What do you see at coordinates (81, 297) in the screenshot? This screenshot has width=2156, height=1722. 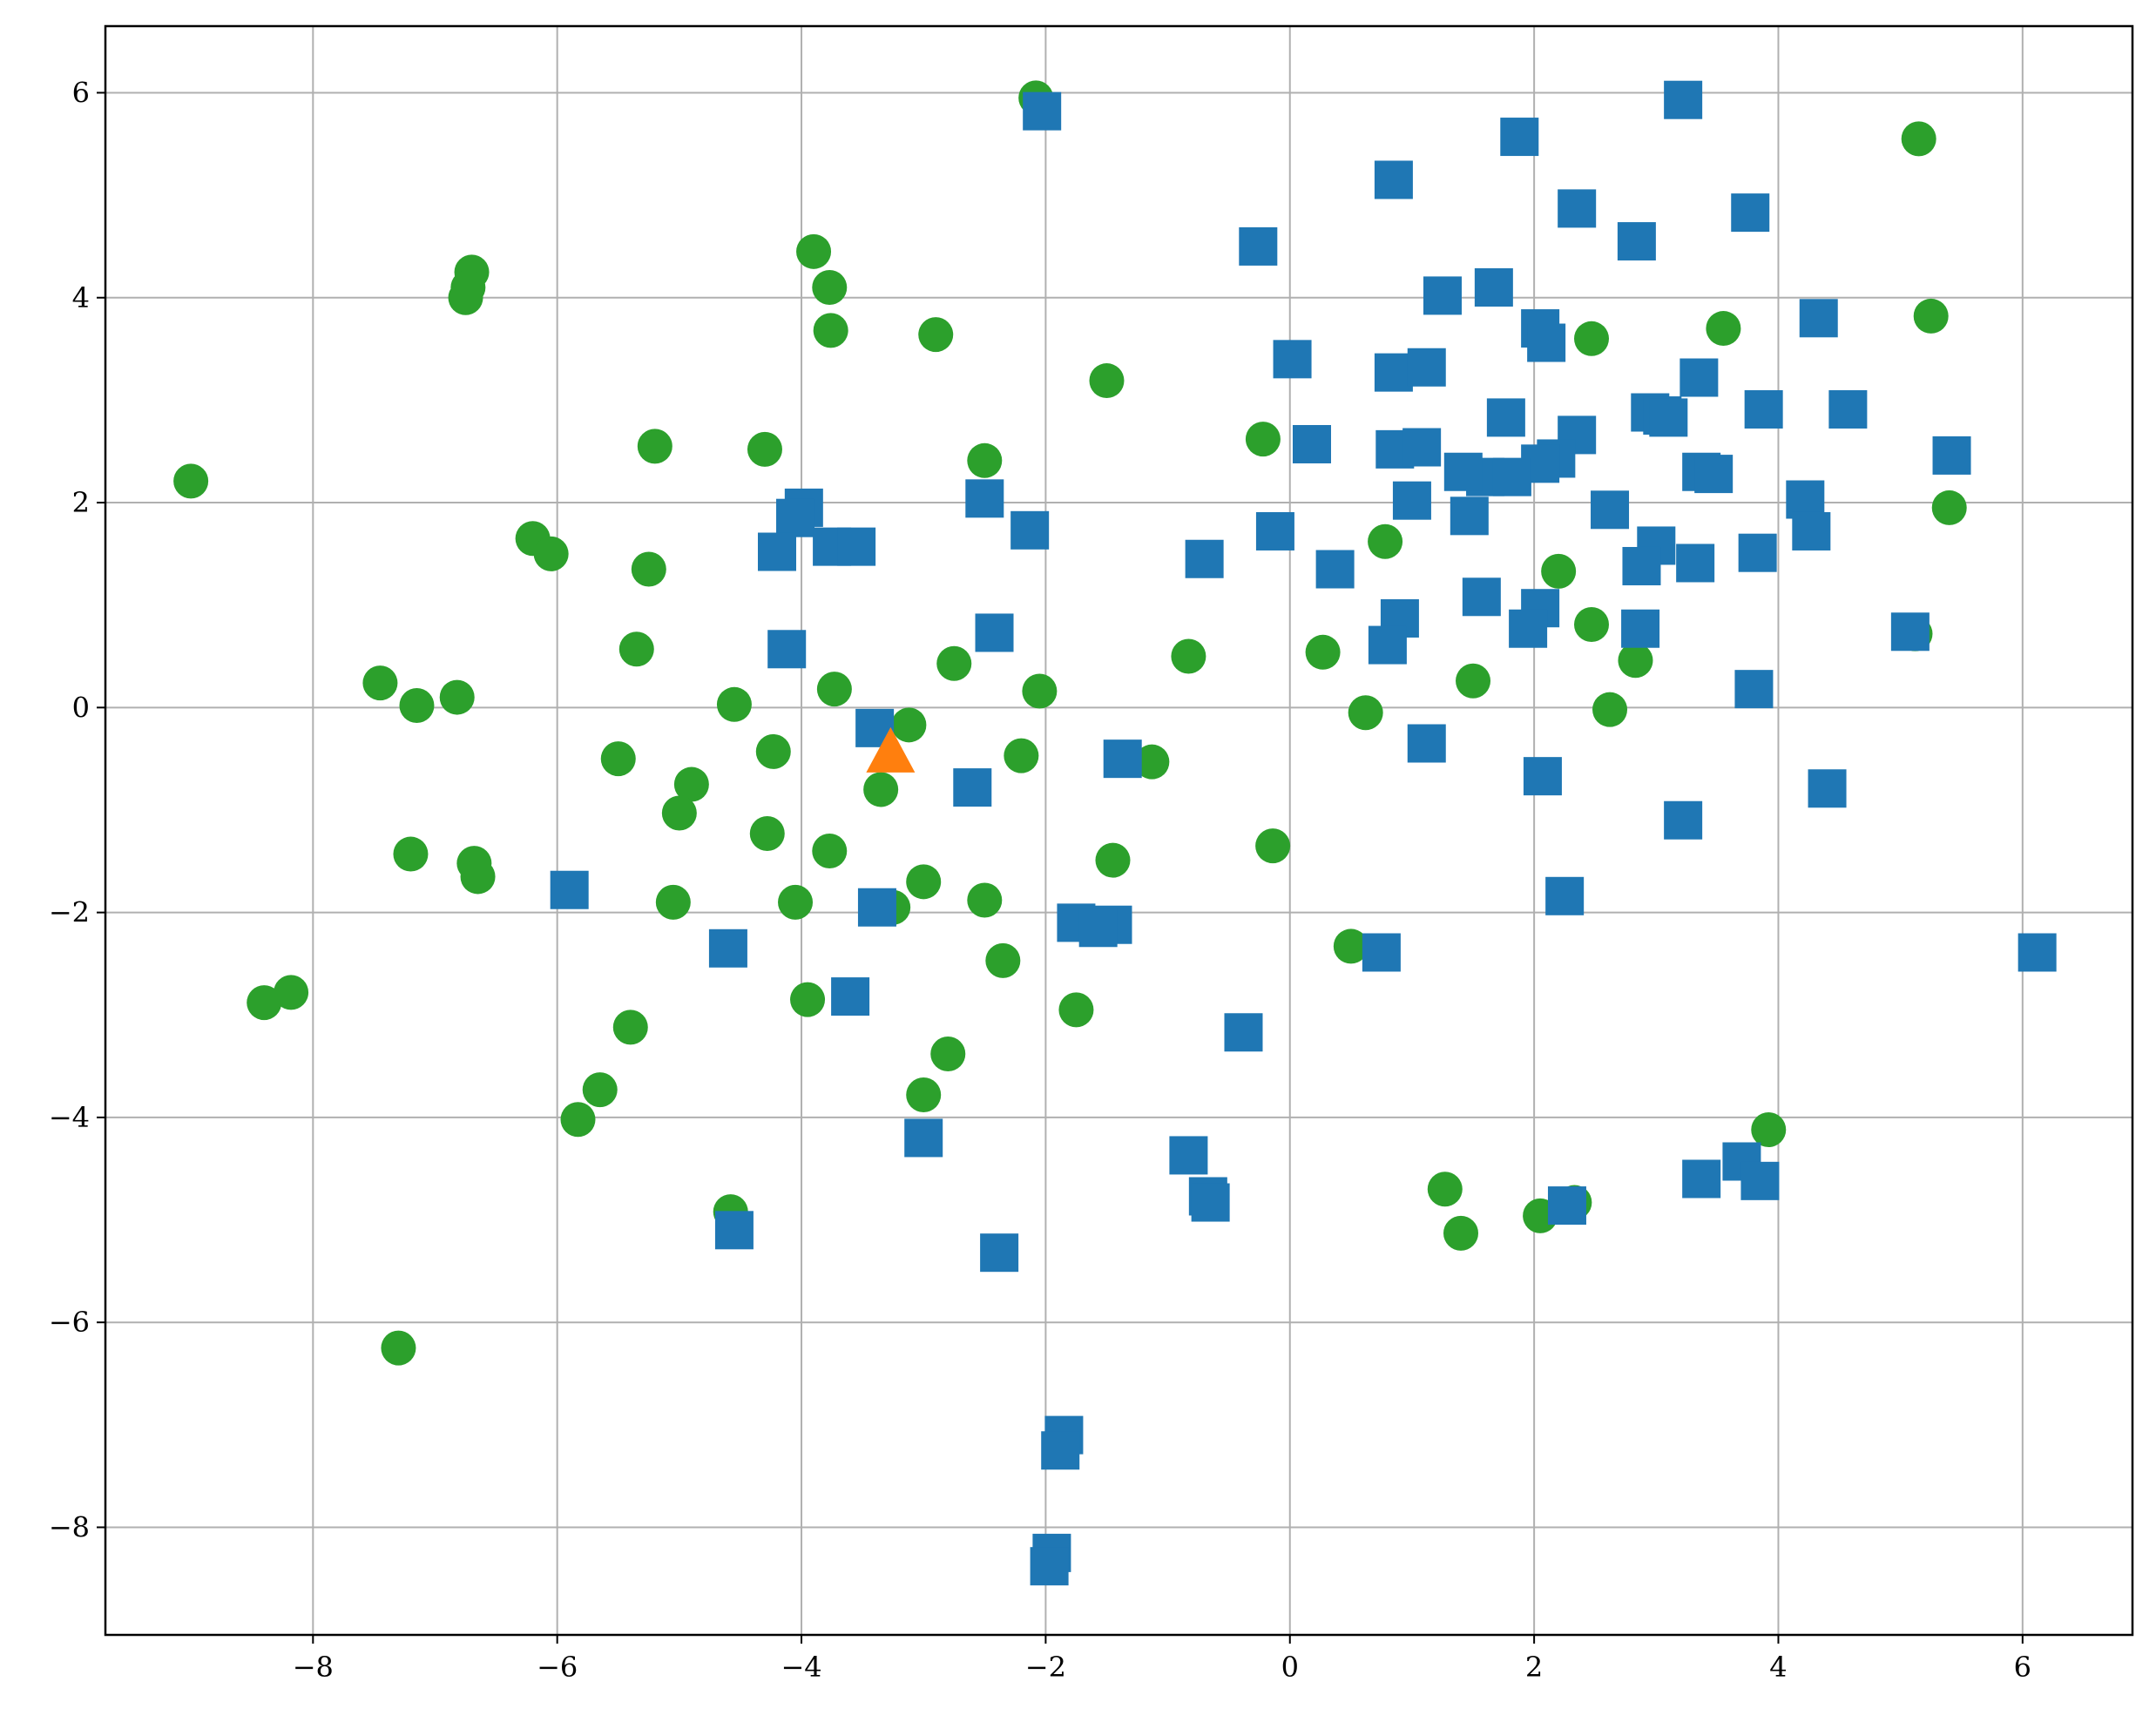 I see `y-tick-label: 4` at bounding box center [81, 297].